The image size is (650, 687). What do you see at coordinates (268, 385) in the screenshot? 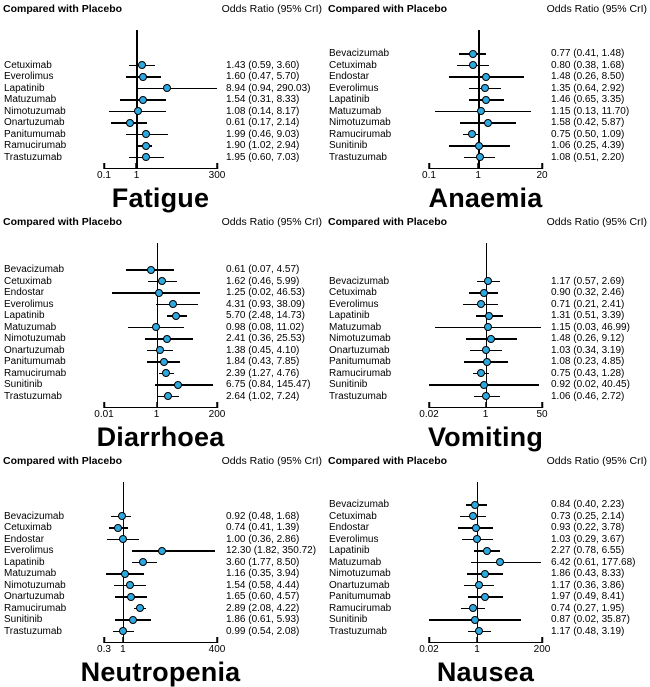
I see `odds-ratio-value: 6.75 (0.84, 145.47)` at bounding box center [268, 385].